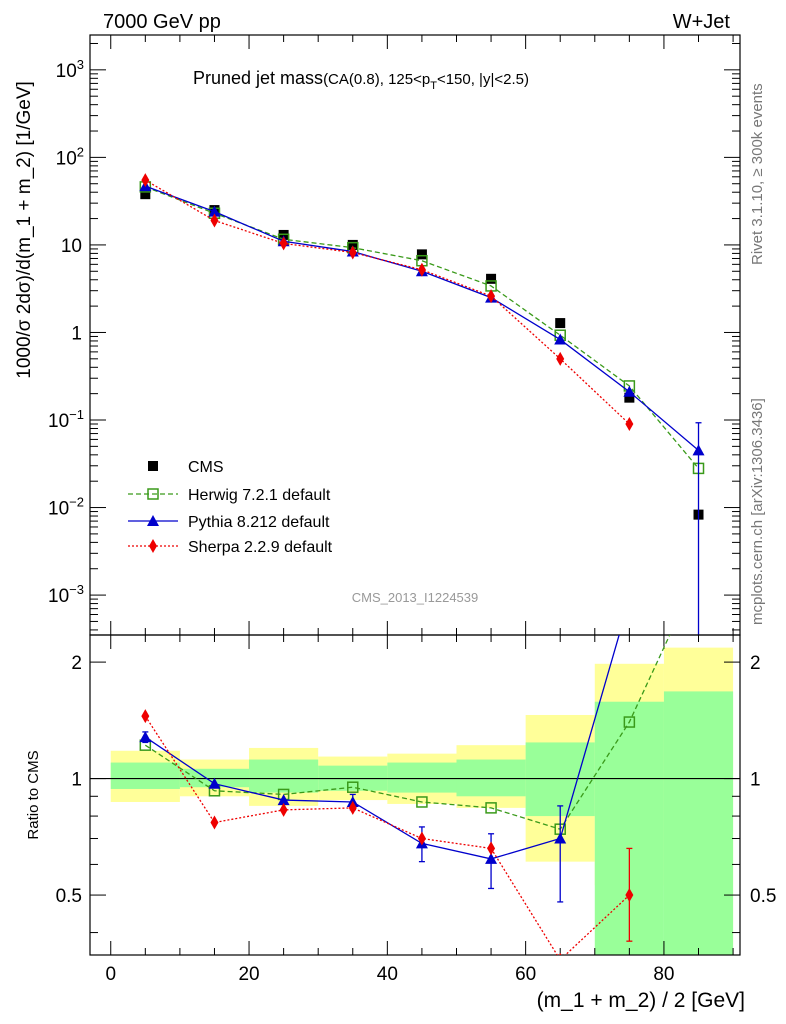 The width and height of the screenshot is (786, 1024). I want to click on legend-label: Herwig 7.2.1 default, so click(259, 495).